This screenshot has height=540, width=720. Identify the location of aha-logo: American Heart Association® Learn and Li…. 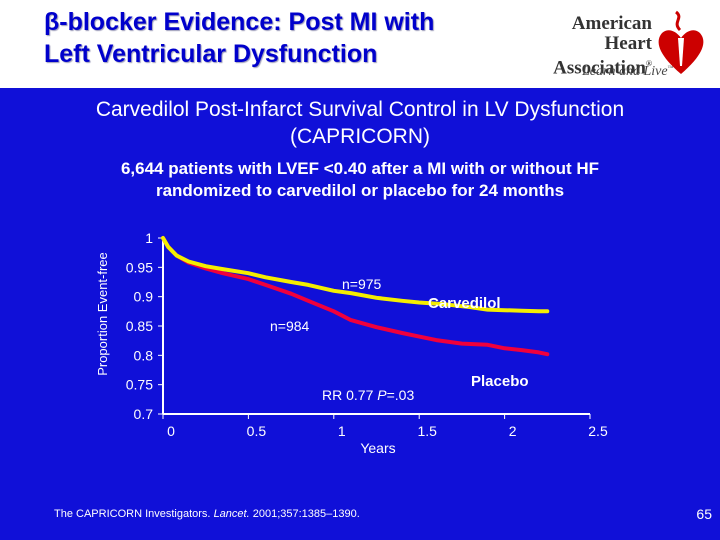
(625, 44).